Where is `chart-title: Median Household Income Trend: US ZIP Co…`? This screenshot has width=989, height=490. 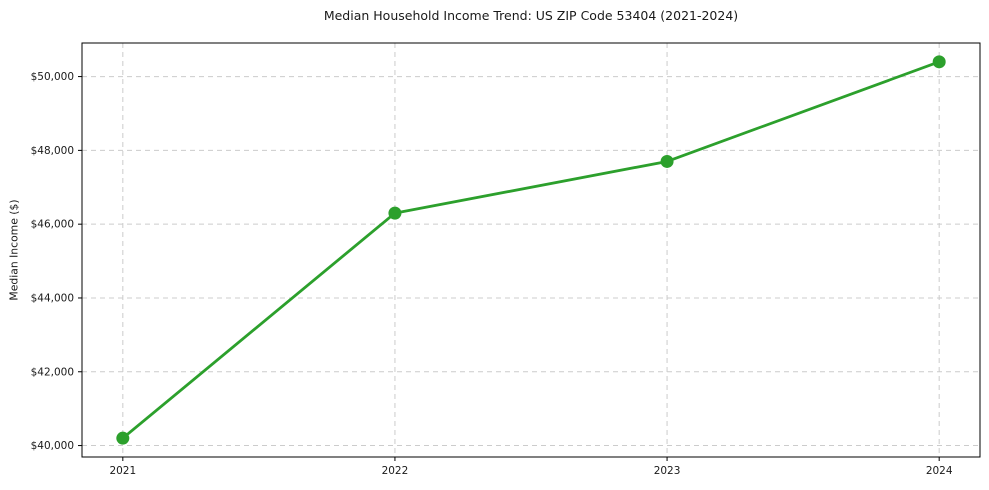 chart-title: Median Household Income Trend: US ZIP Co… is located at coordinates (531, 15).